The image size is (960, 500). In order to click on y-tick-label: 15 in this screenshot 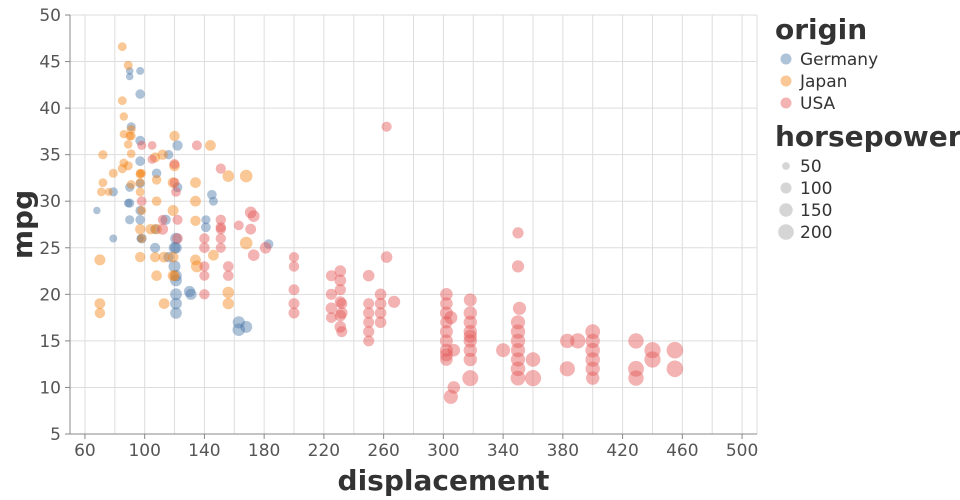, I will do `click(50, 342)`.